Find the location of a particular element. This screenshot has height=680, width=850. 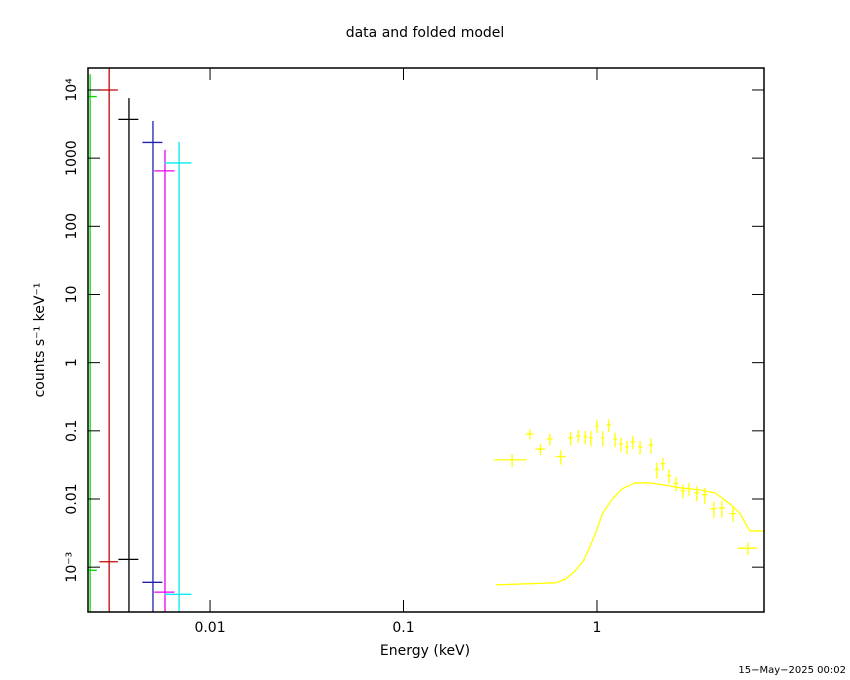

y-tick-label: 10⁴ is located at coordinates (72, 90).